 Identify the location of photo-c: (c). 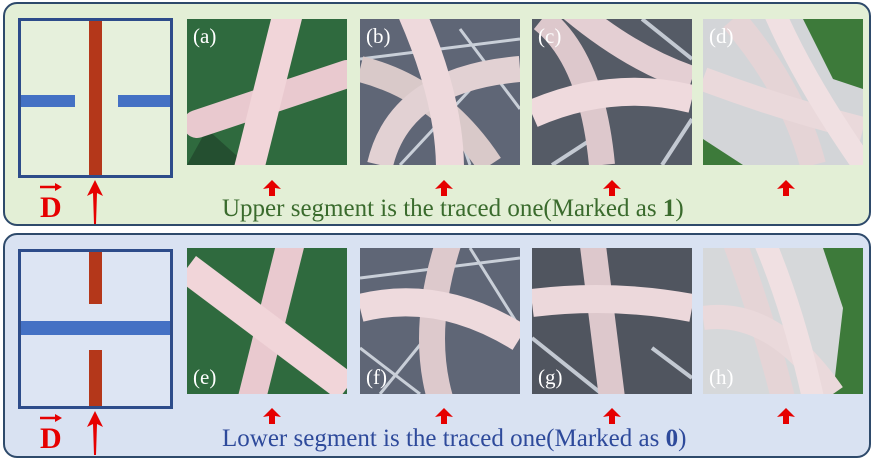
(612, 92).